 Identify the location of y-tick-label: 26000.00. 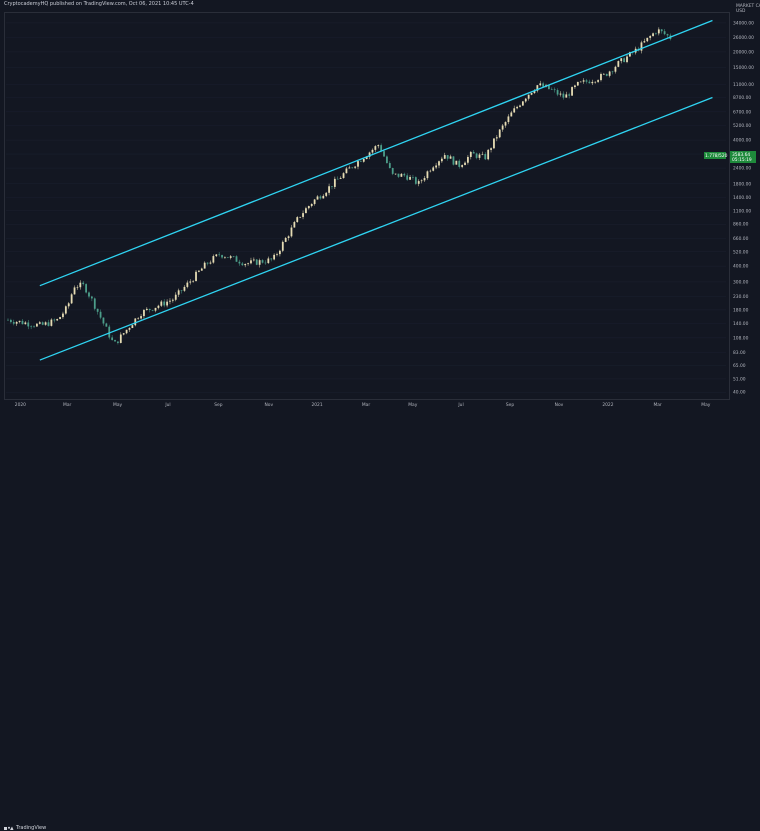
(743, 38).